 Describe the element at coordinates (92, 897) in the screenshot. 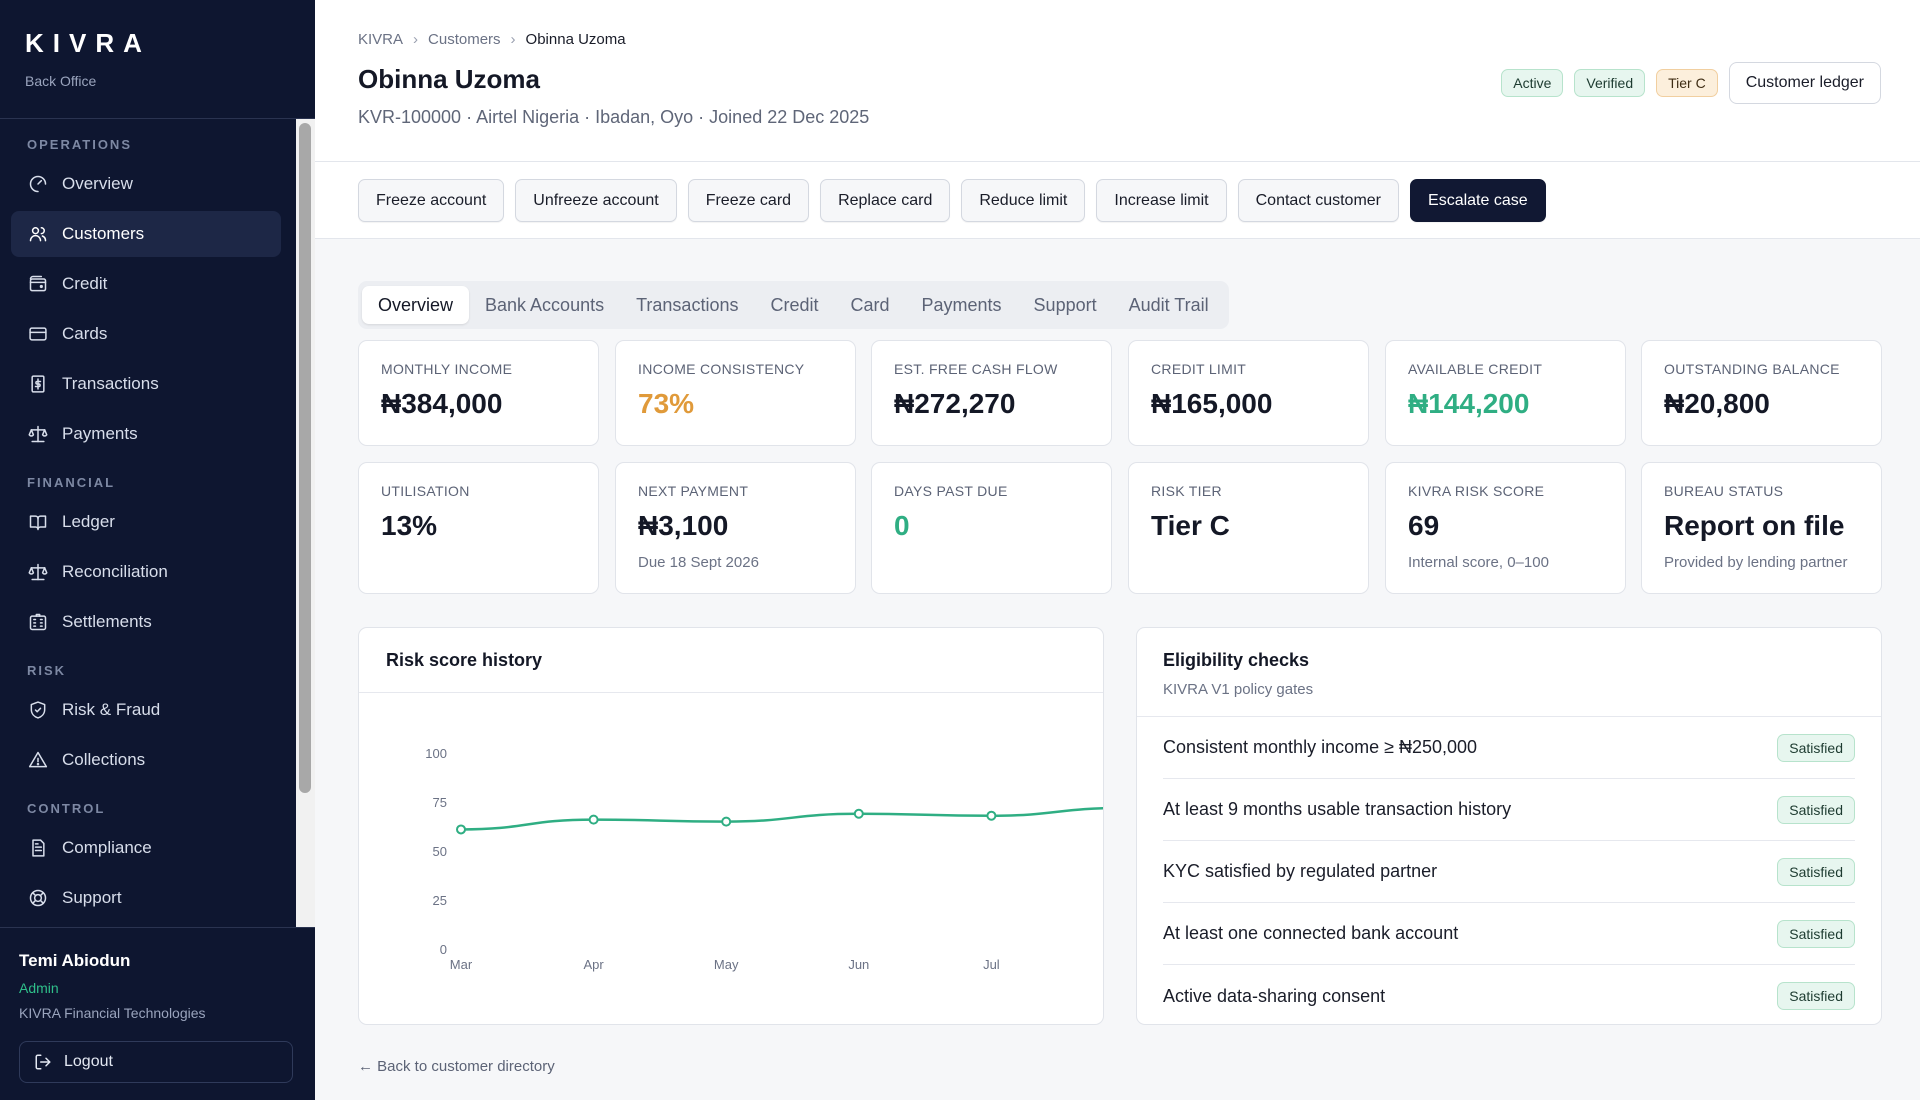

I see `sidebar-item-label: Support` at that location.